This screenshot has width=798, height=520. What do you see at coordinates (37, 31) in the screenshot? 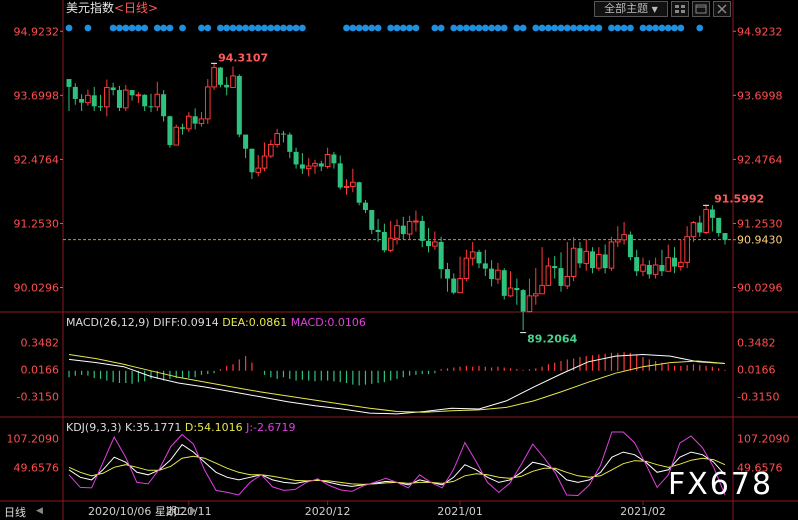
I see `y-tick-label-left: 94.9232` at bounding box center [37, 31].